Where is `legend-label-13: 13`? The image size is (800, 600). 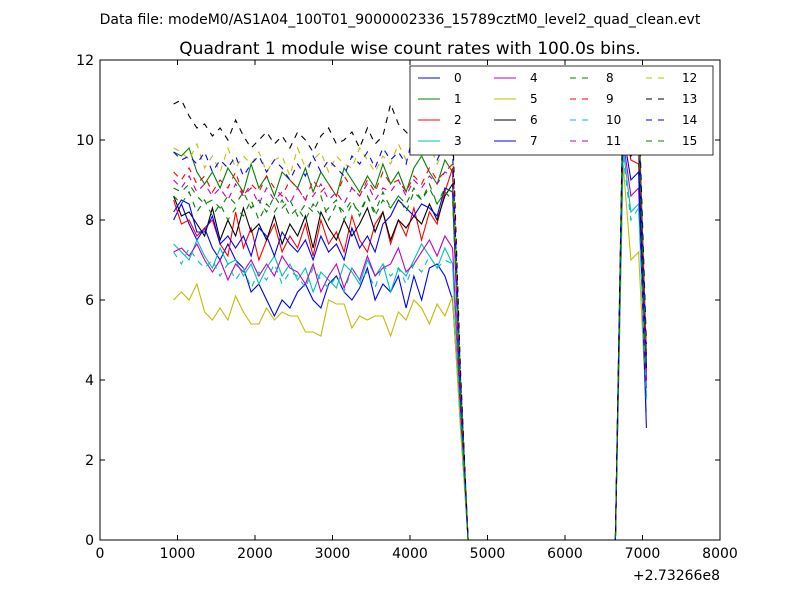
legend-label-13: 13 is located at coordinates (689, 99).